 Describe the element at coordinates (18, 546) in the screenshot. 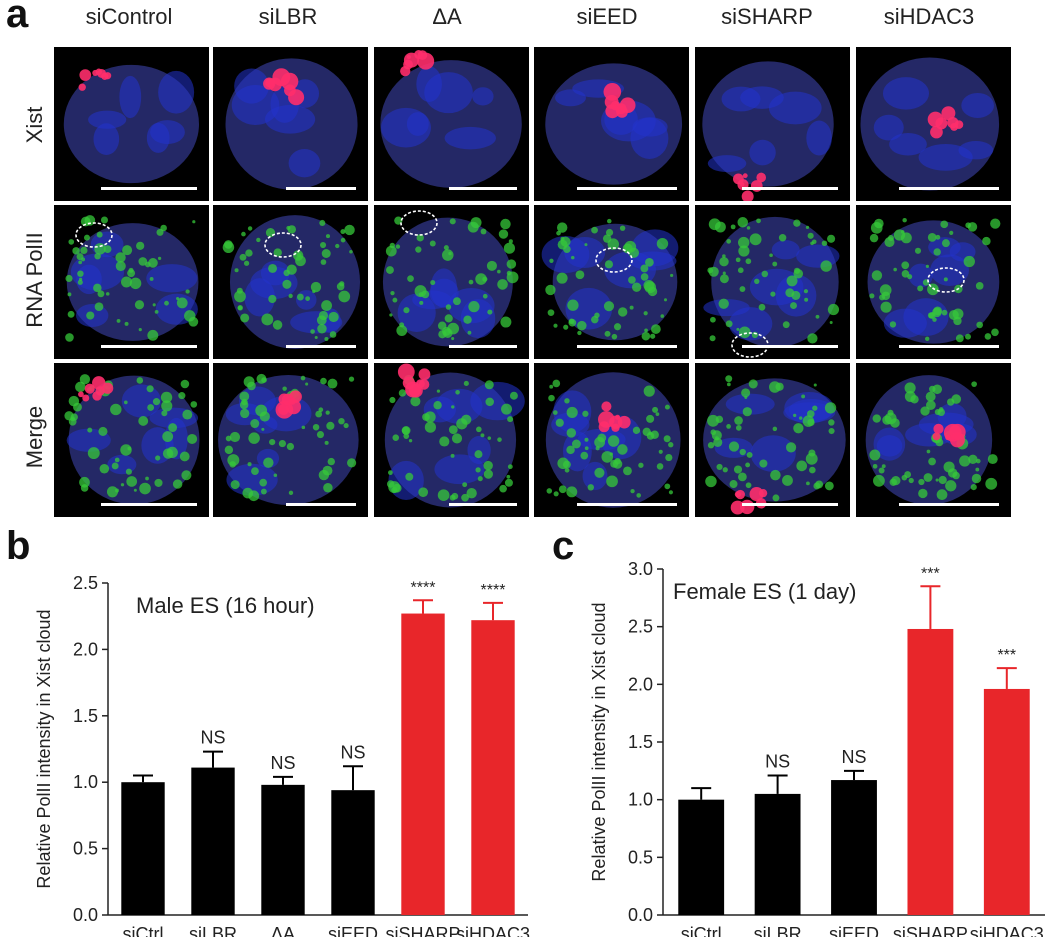

I see `panel-b-letter: b` at that location.